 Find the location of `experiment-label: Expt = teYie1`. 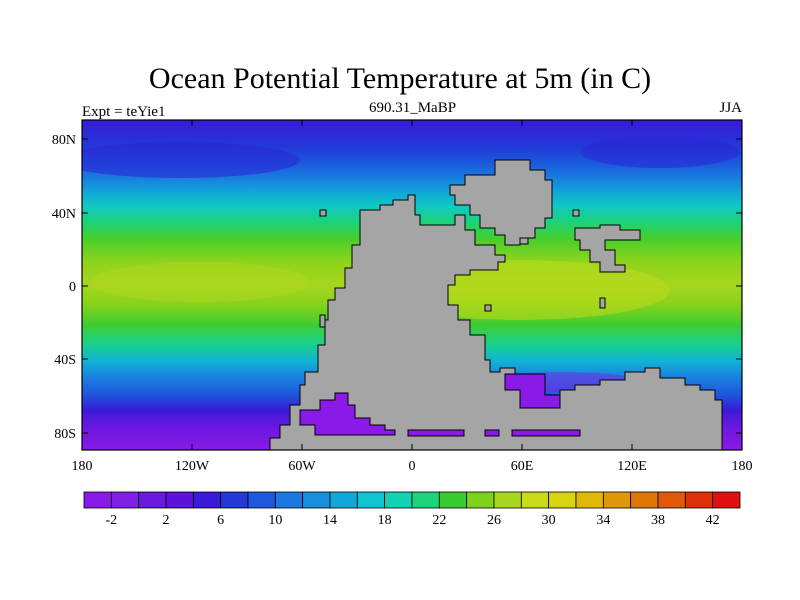

experiment-label: Expt = teYie1 is located at coordinates (124, 112).